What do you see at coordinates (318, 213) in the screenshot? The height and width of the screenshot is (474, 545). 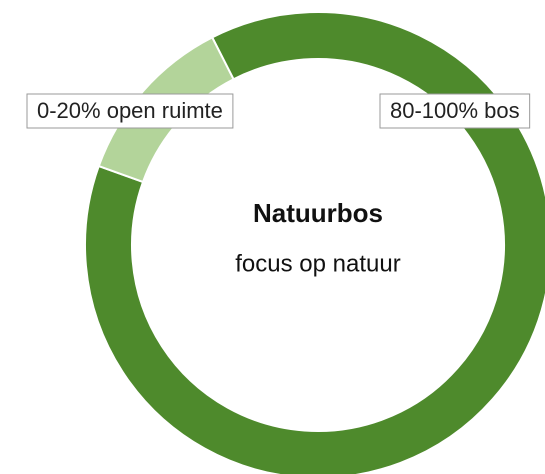 I see `chart-title: Natuurbos` at bounding box center [318, 213].